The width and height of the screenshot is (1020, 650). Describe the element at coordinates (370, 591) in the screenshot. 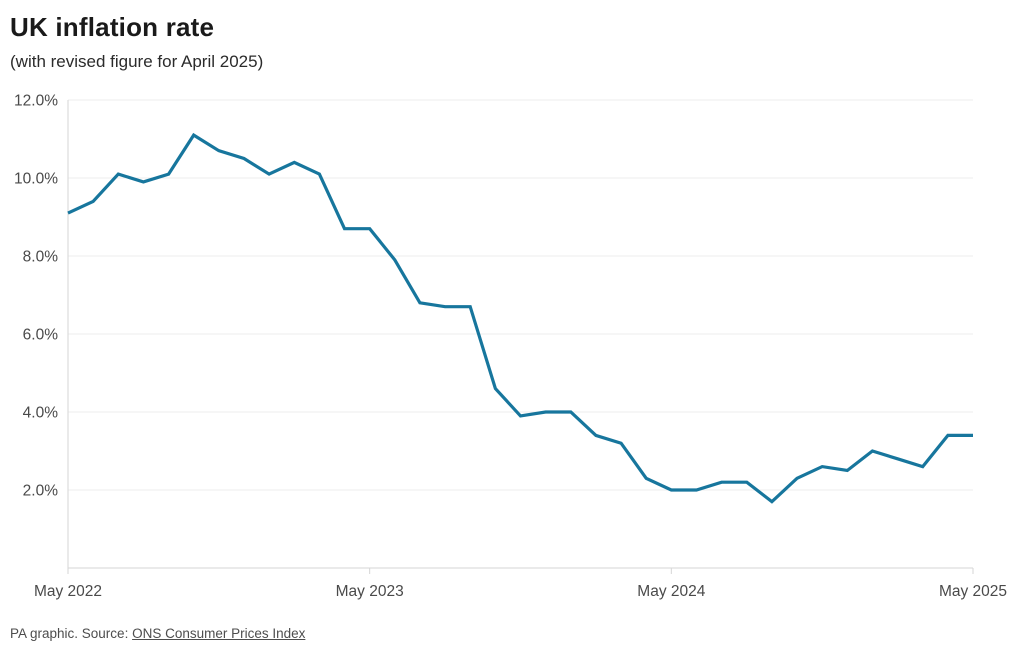

I see `x-tick-label: May 2023` at that location.